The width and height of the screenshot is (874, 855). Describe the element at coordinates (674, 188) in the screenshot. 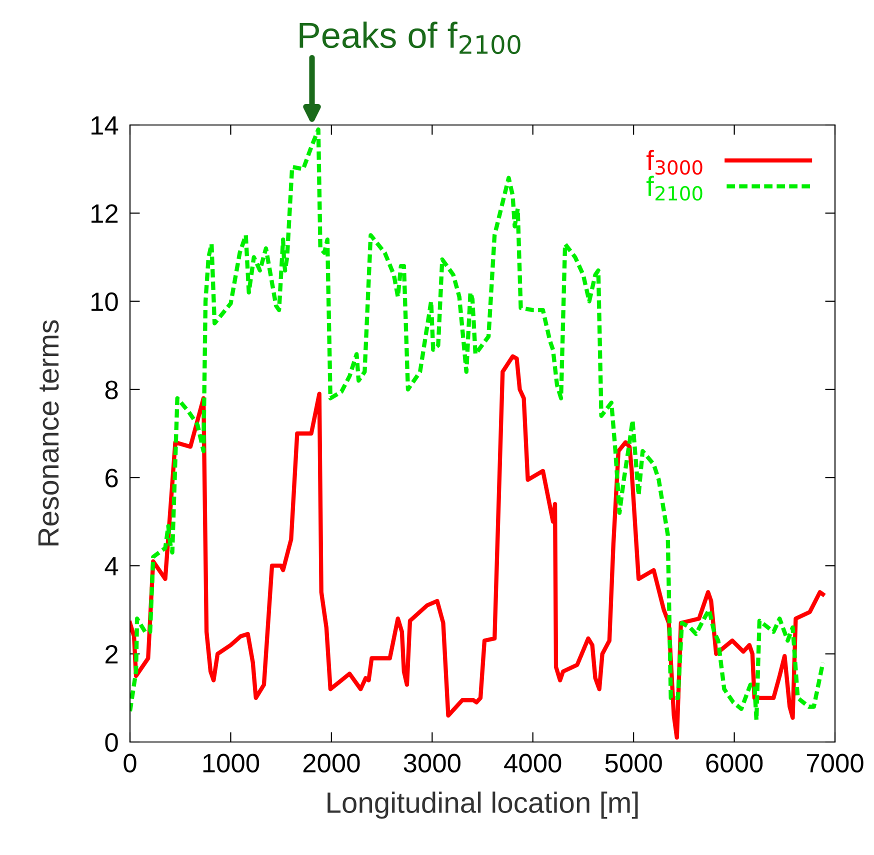

I see `legend-label: f$_{2100}$` at that location.